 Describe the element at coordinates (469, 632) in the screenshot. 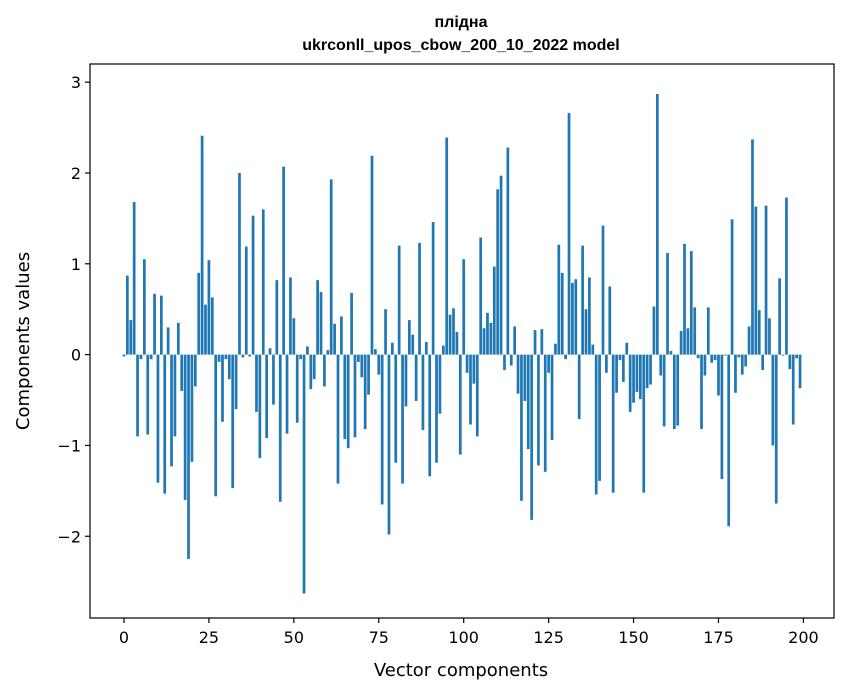

I see `x-axis-ticks: 0 25 50 75 100 125 150 175 200` at that location.